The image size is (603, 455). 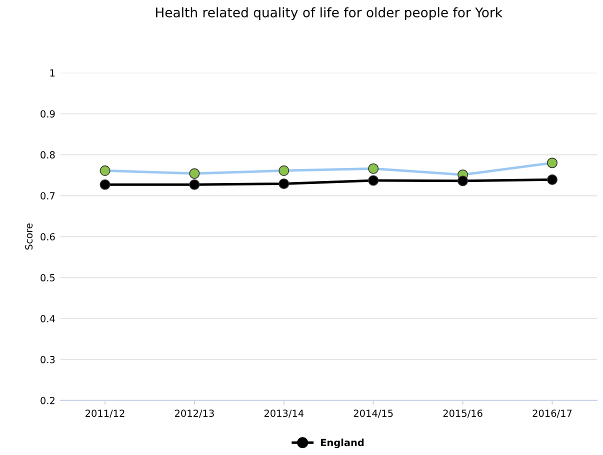 I want to click on y-tick-label: 0.7, so click(x=47, y=196).